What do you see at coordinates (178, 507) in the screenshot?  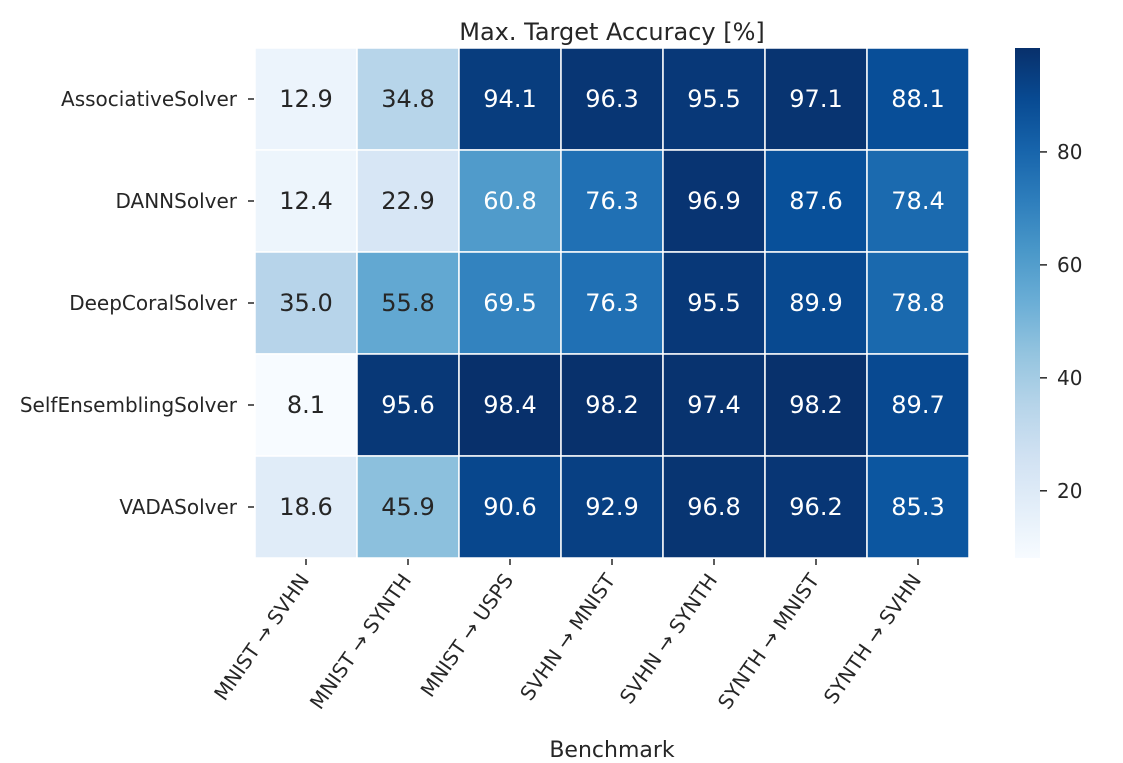 I see `row-label: VADASolver` at bounding box center [178, 507].